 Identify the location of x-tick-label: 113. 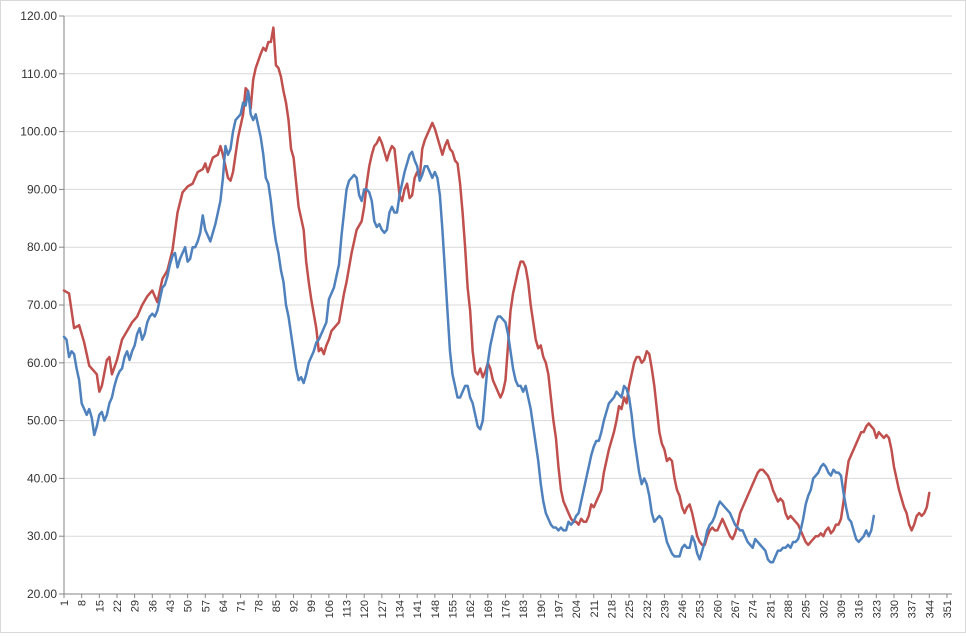
(348, 609).